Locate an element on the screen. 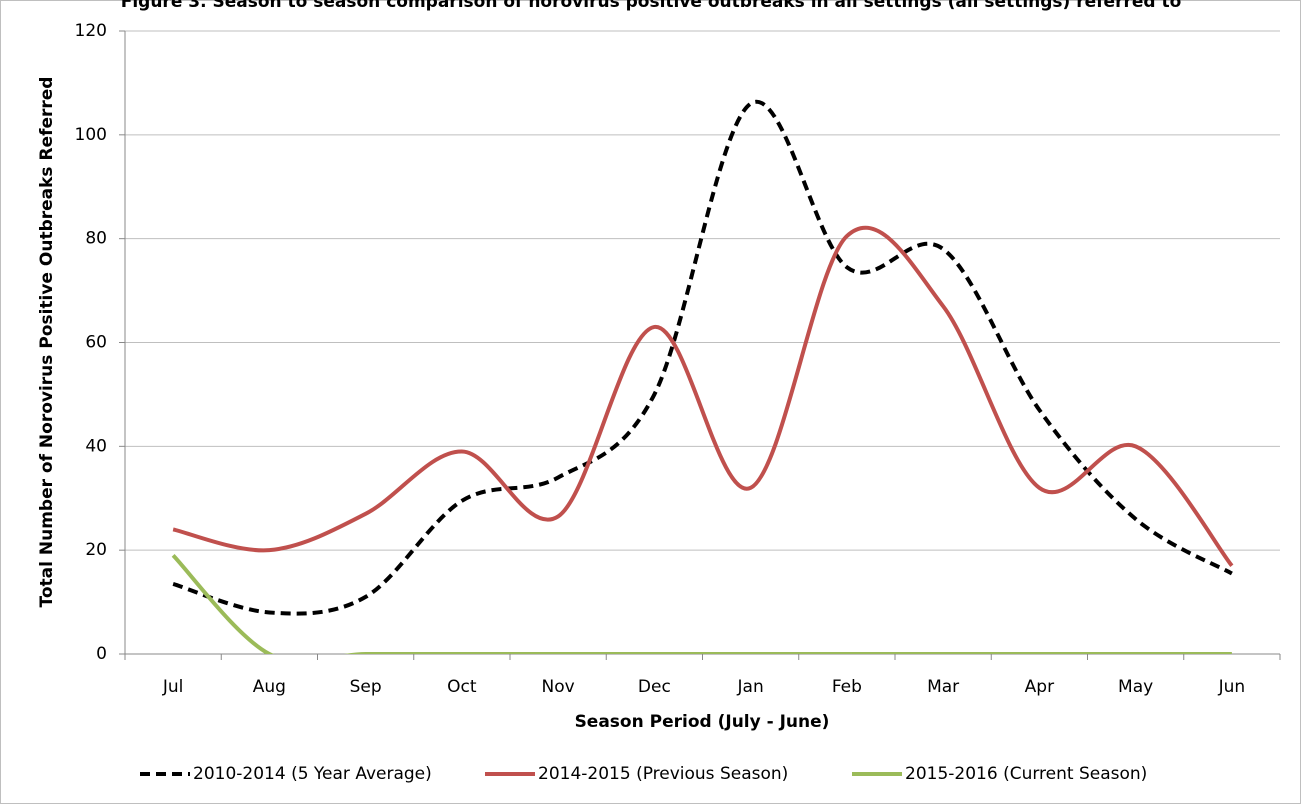 This screenshot has height=805, width=1302. x-tick-label: Mar is located at coordinates (943, 687).